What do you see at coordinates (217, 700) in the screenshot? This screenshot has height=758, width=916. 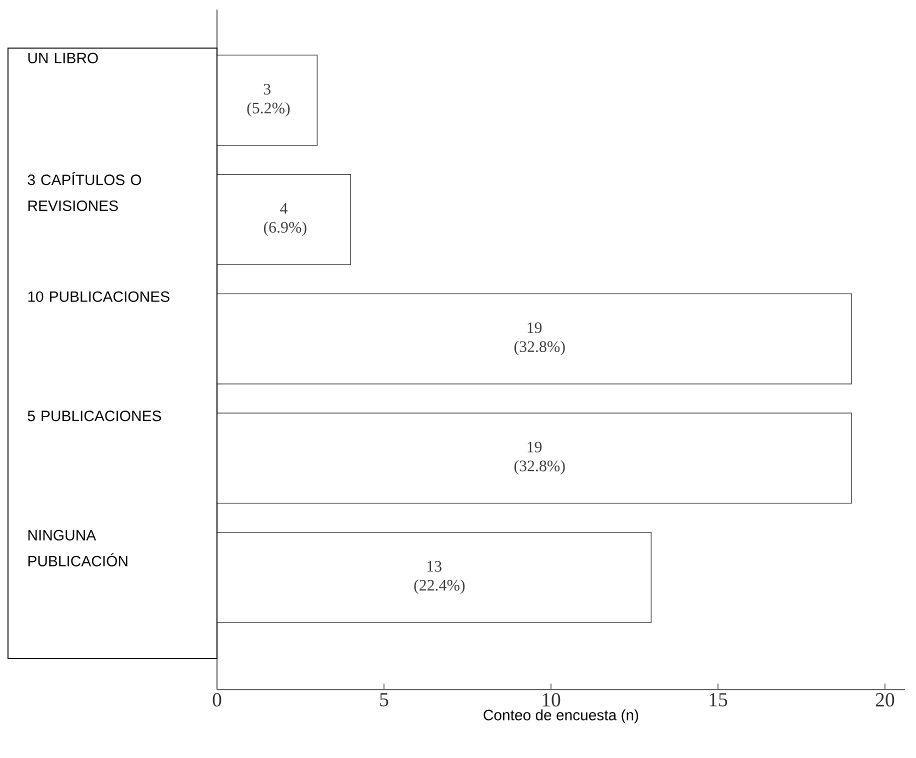 I see `x-tick-label: 0` at bounding box center [217, 700].